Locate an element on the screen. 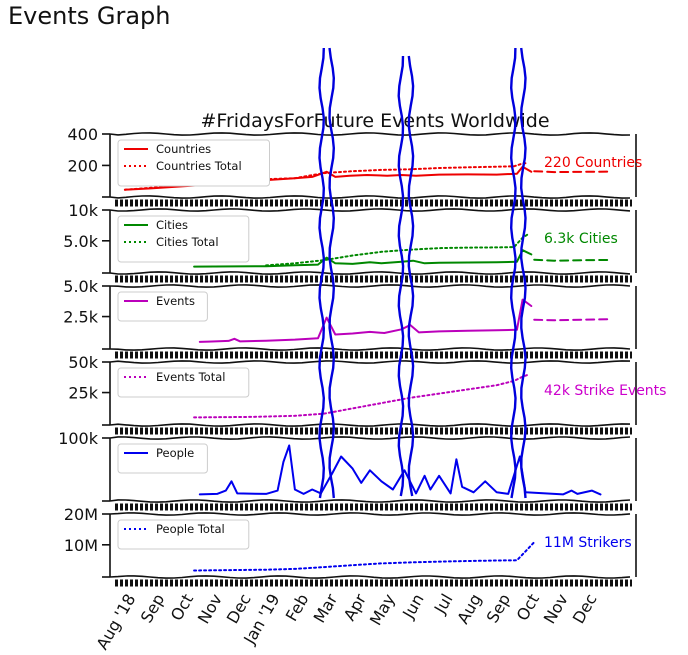 The height and width of the screenshot is (655, 688). legend: Events Total is located at coordinates (183, 382).